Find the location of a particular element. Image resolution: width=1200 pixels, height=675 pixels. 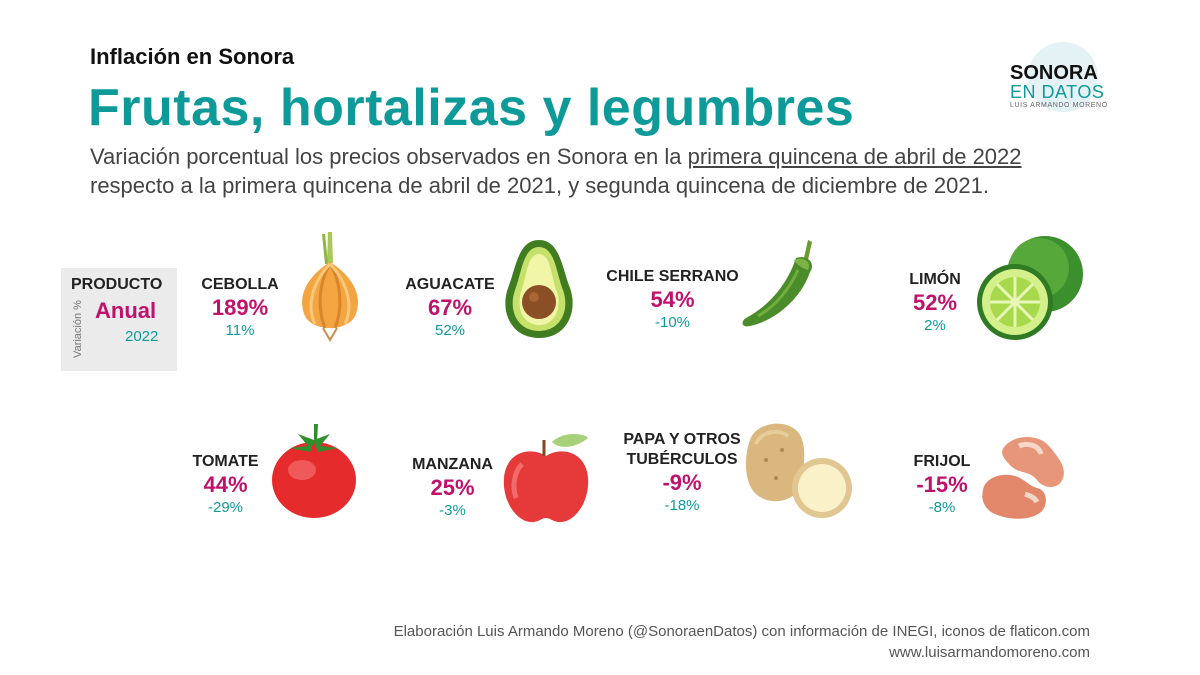

chili-icon is located at coordinates (777, 283).